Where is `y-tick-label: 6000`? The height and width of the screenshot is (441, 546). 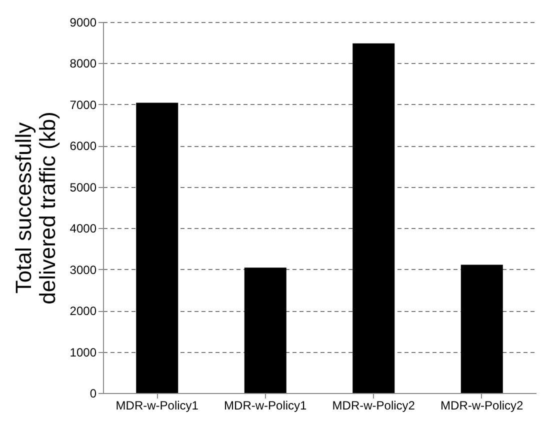 y-tick-label: 6000 is located at coordinates (83, 146).